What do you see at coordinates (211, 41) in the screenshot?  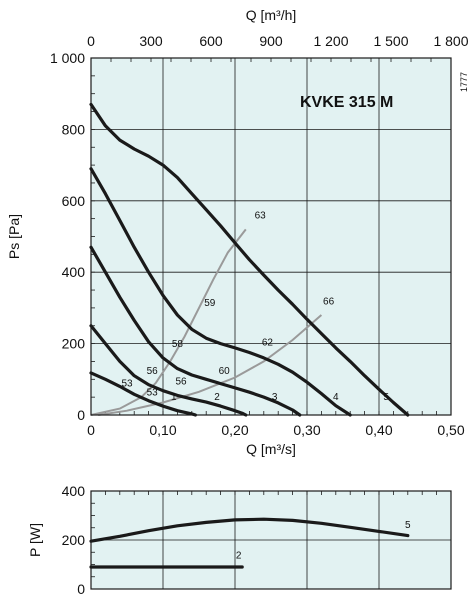 I see `x2-tick-label: 600` at bounding box center [211, 41].